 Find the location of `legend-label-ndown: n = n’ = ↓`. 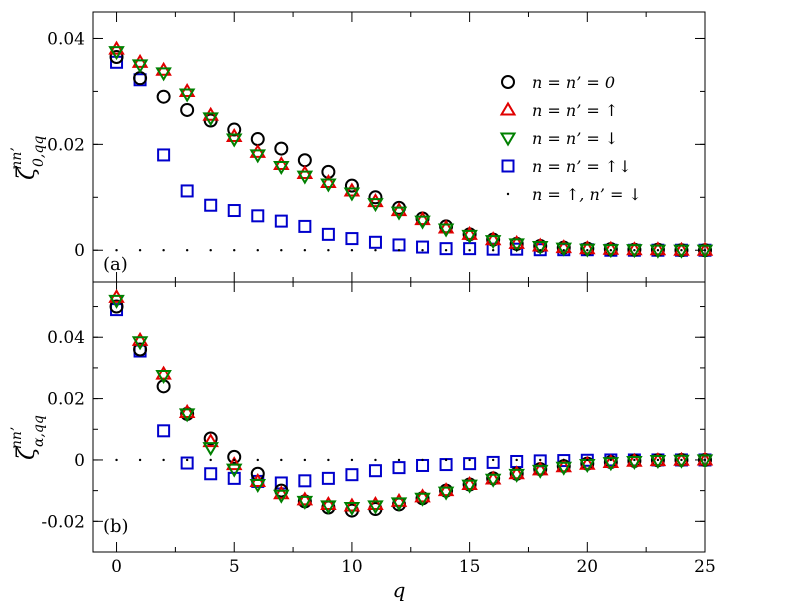

legend-label-ndown: n = n’ = ↓ is located at coordinates (575, 138).